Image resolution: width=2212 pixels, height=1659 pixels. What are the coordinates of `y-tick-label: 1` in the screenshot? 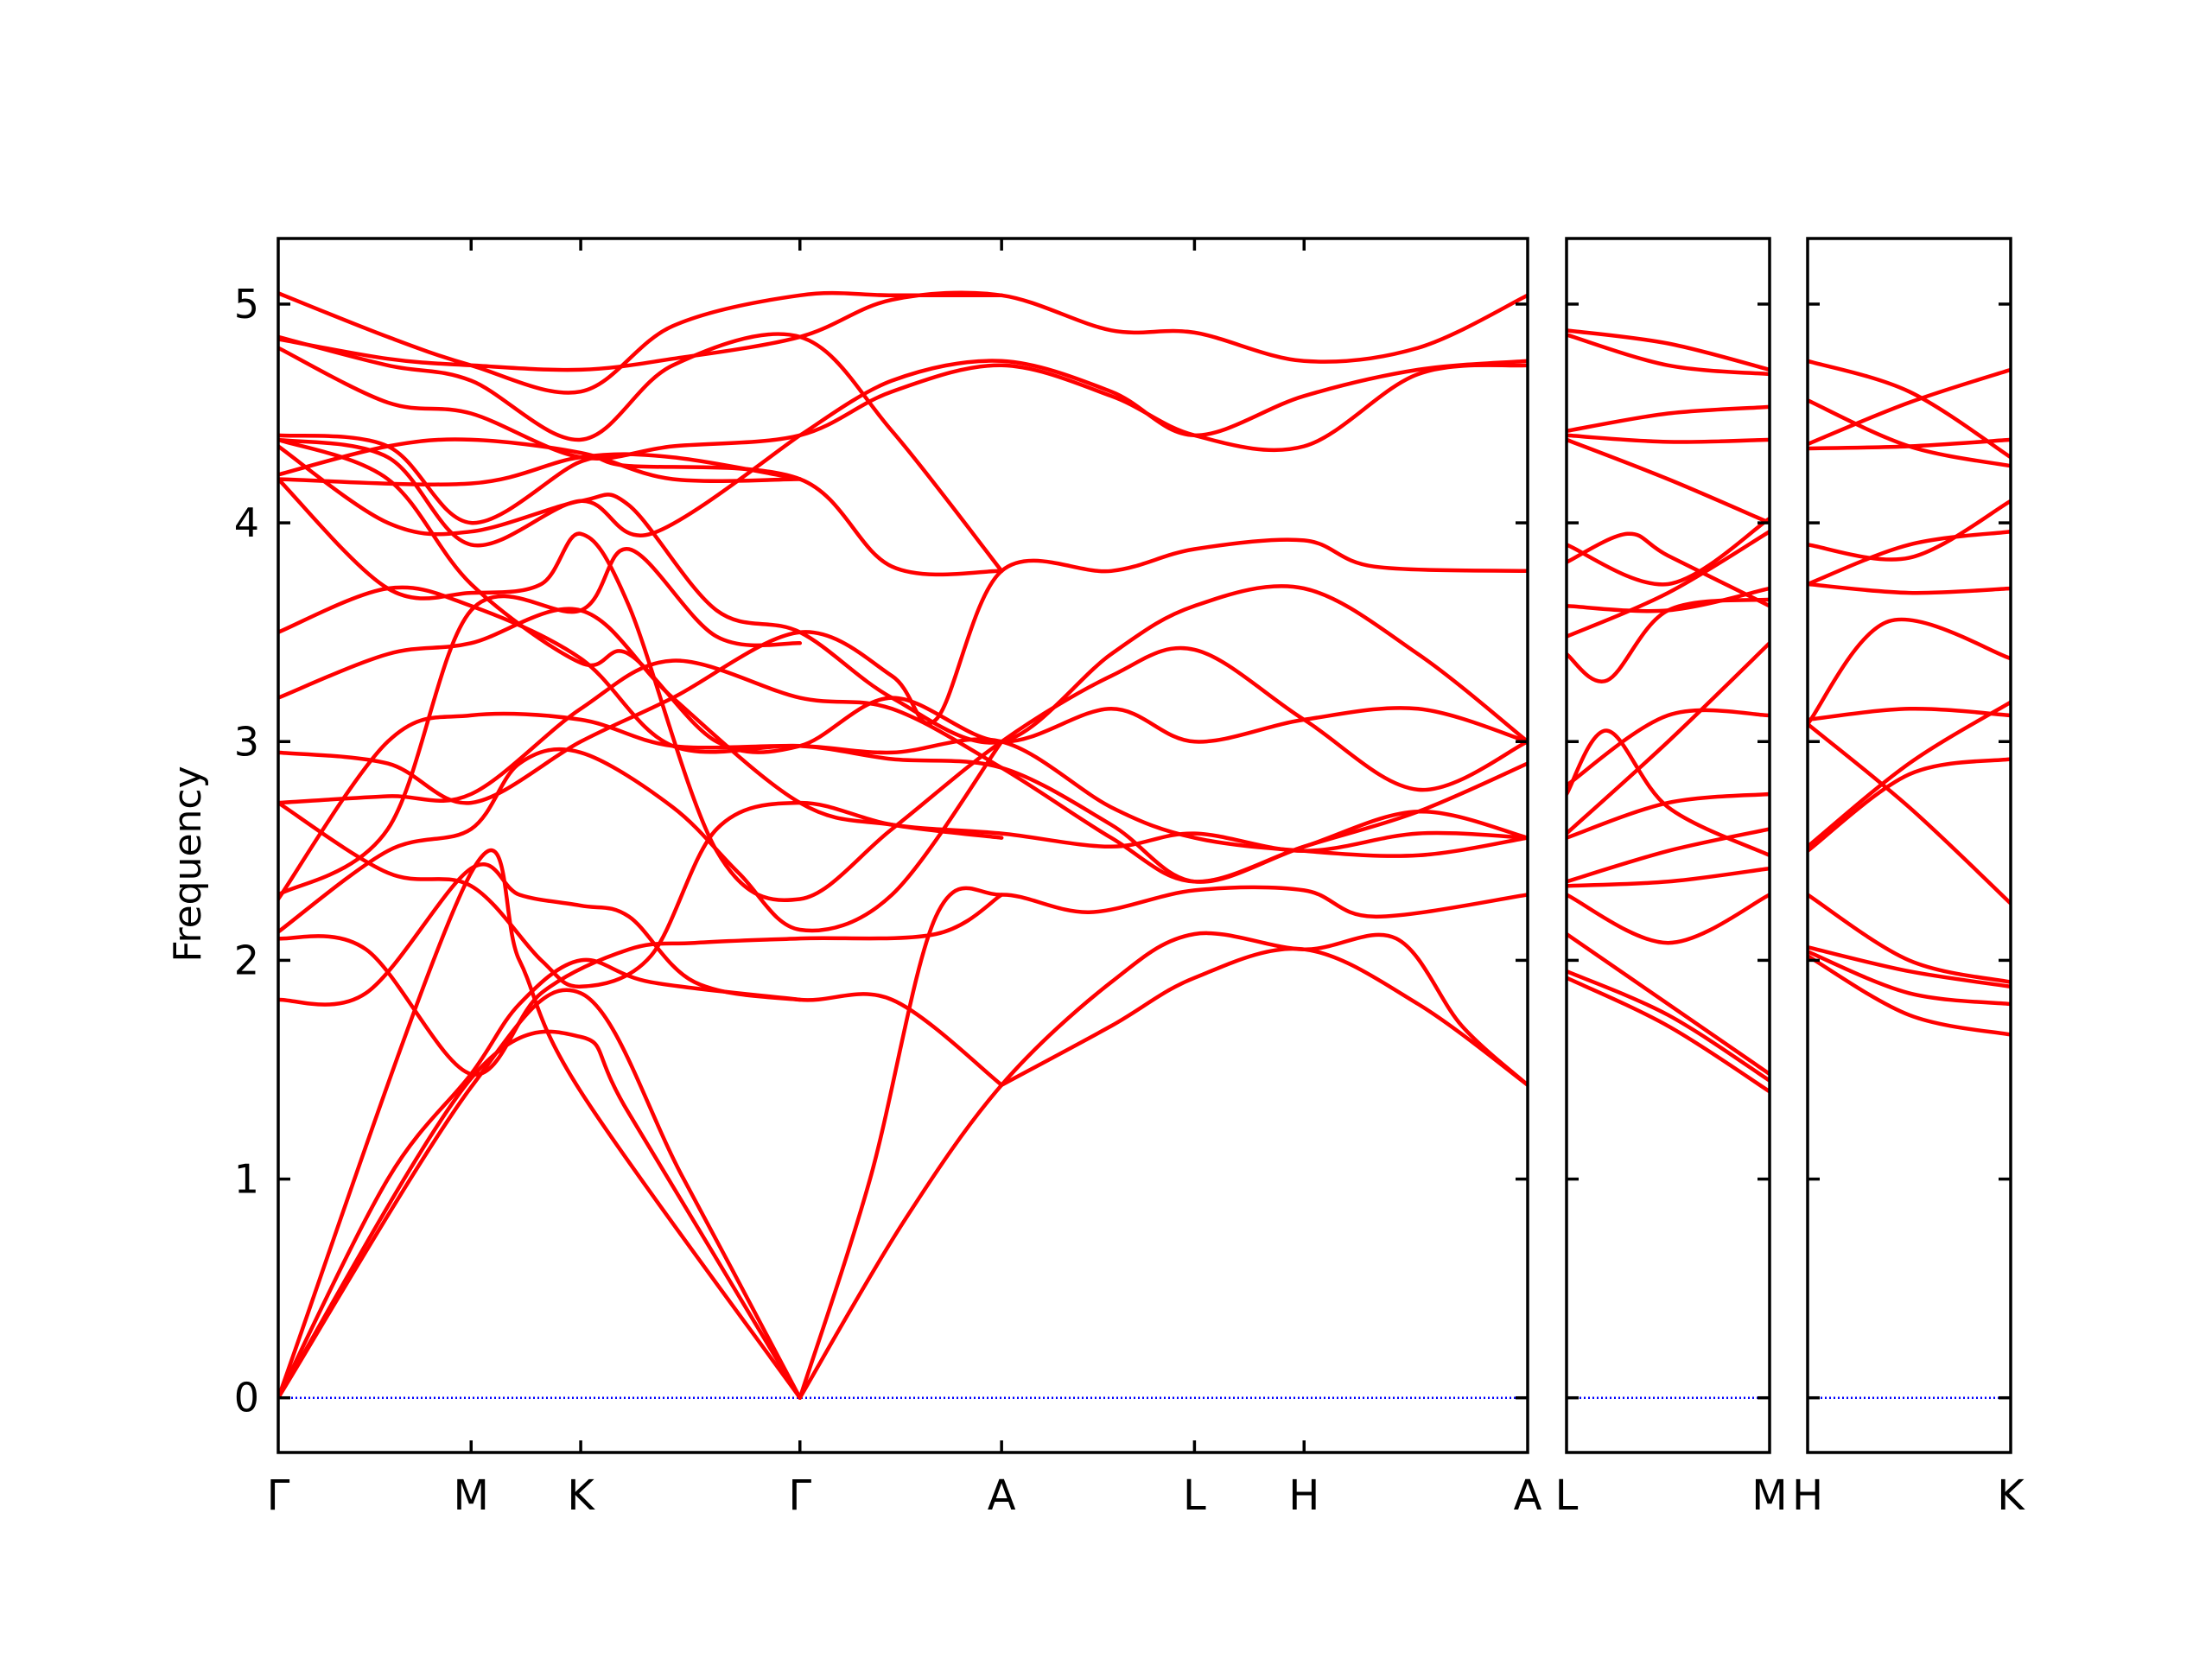 It's located at (246, 1179).